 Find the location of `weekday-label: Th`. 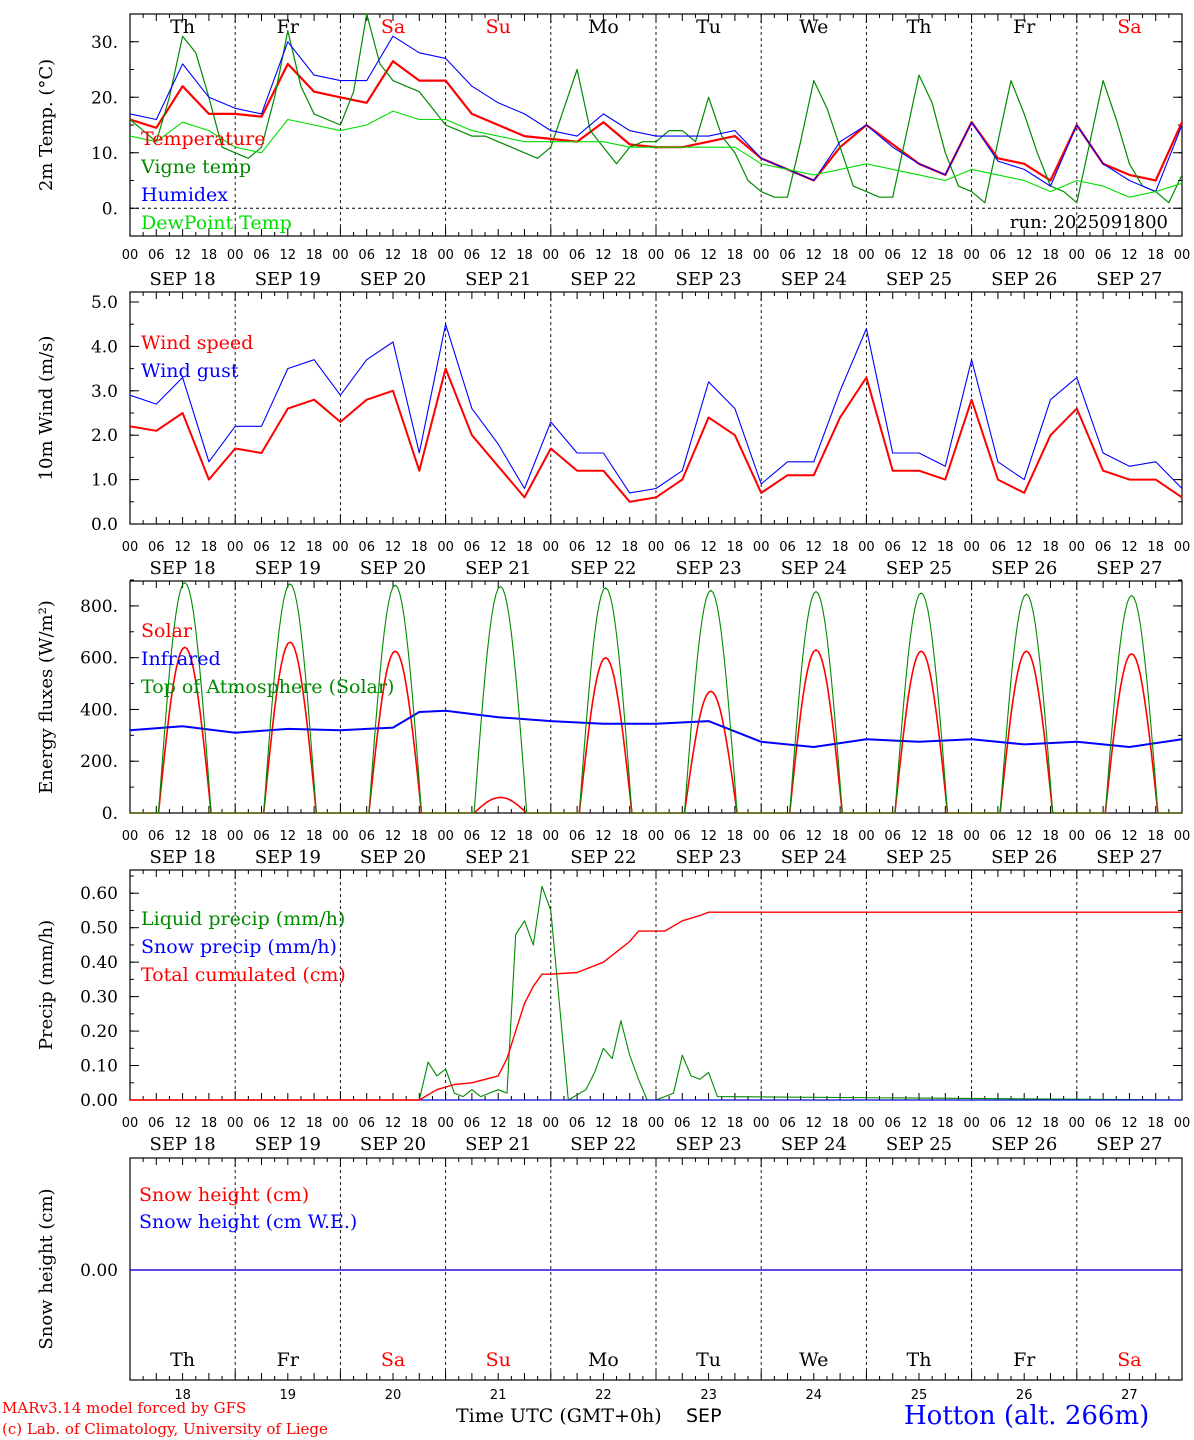

weekday-label: Th is located at coordinates (182, 27).